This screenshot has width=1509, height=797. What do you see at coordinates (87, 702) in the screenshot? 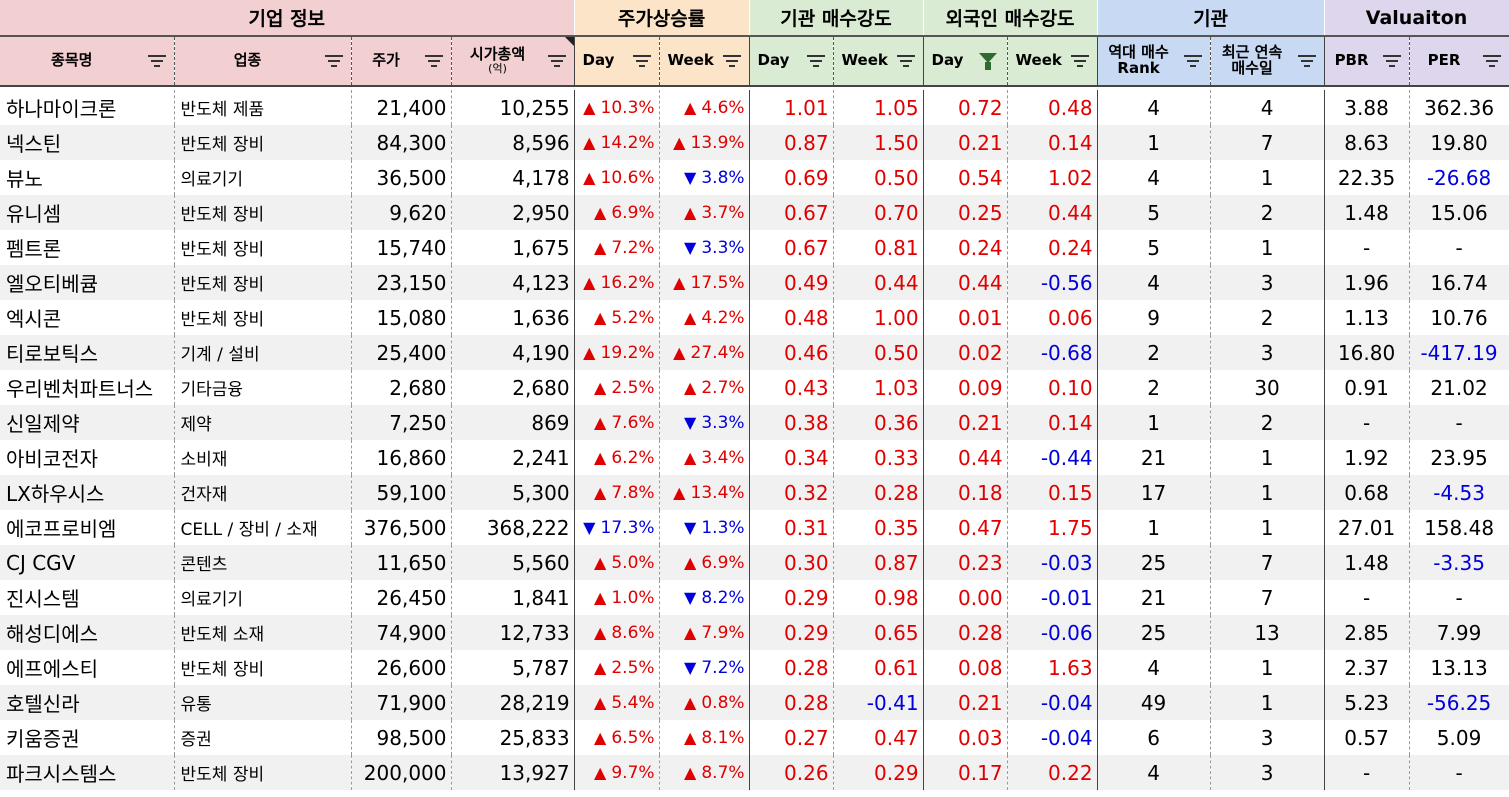
I see `stock-name-cell: 호텔신라` at bounding box center [87, 702].